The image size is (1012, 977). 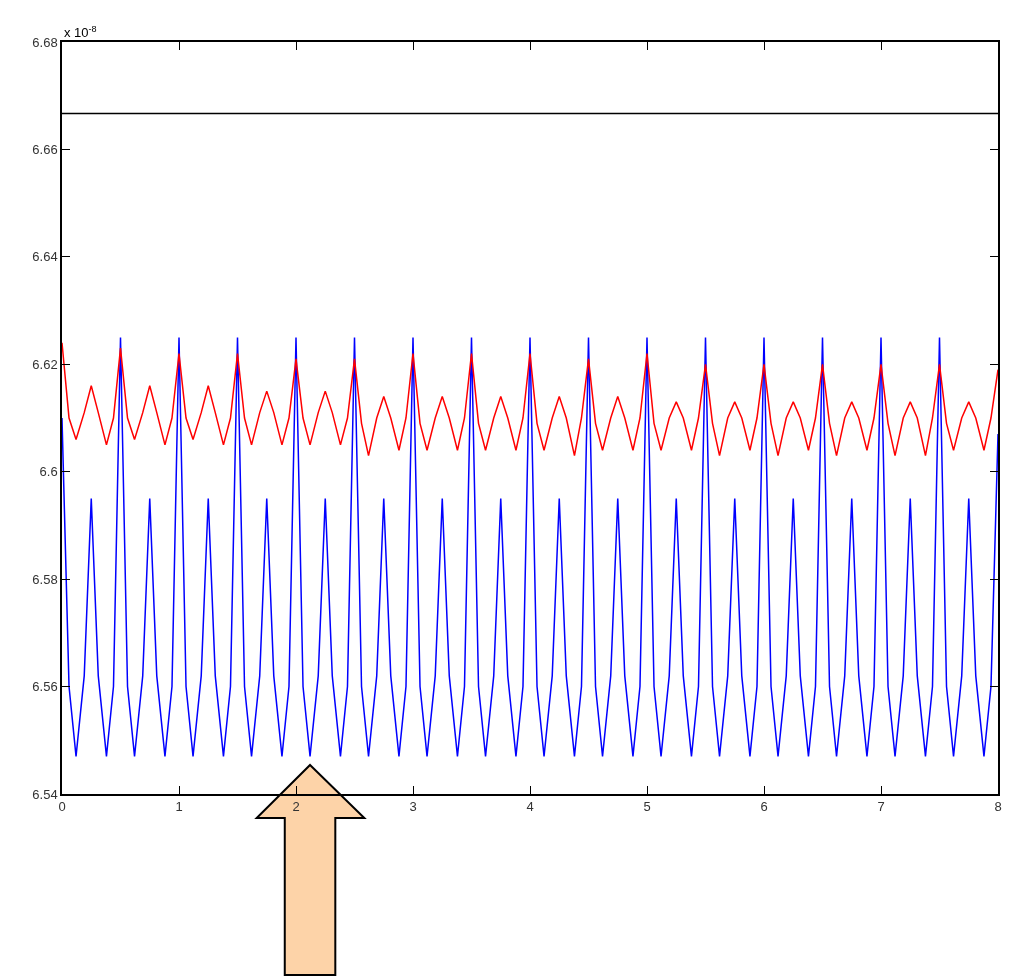 I want to click on y-tick-label: 6.64, so click(x=45, y=257).